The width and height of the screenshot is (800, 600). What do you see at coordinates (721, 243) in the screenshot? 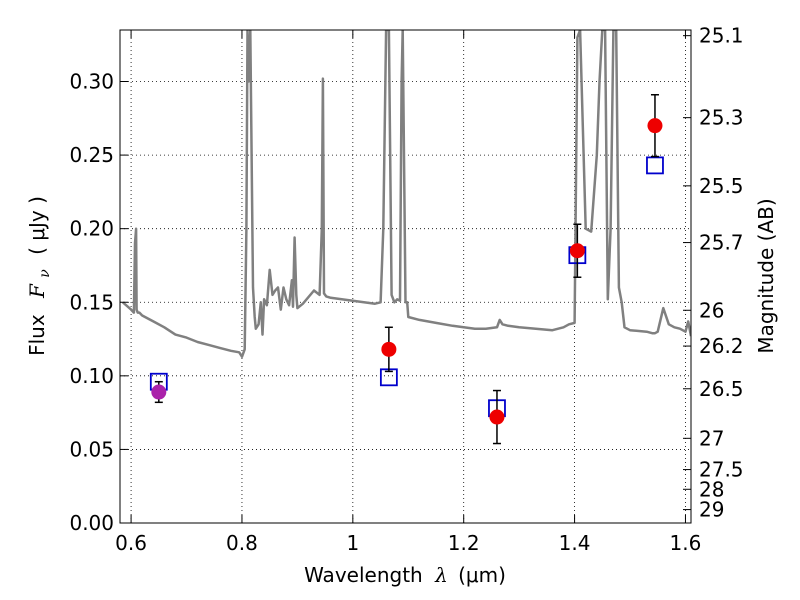
I see `y2-tick-label: 25.7` at bounding box center [721, 243].